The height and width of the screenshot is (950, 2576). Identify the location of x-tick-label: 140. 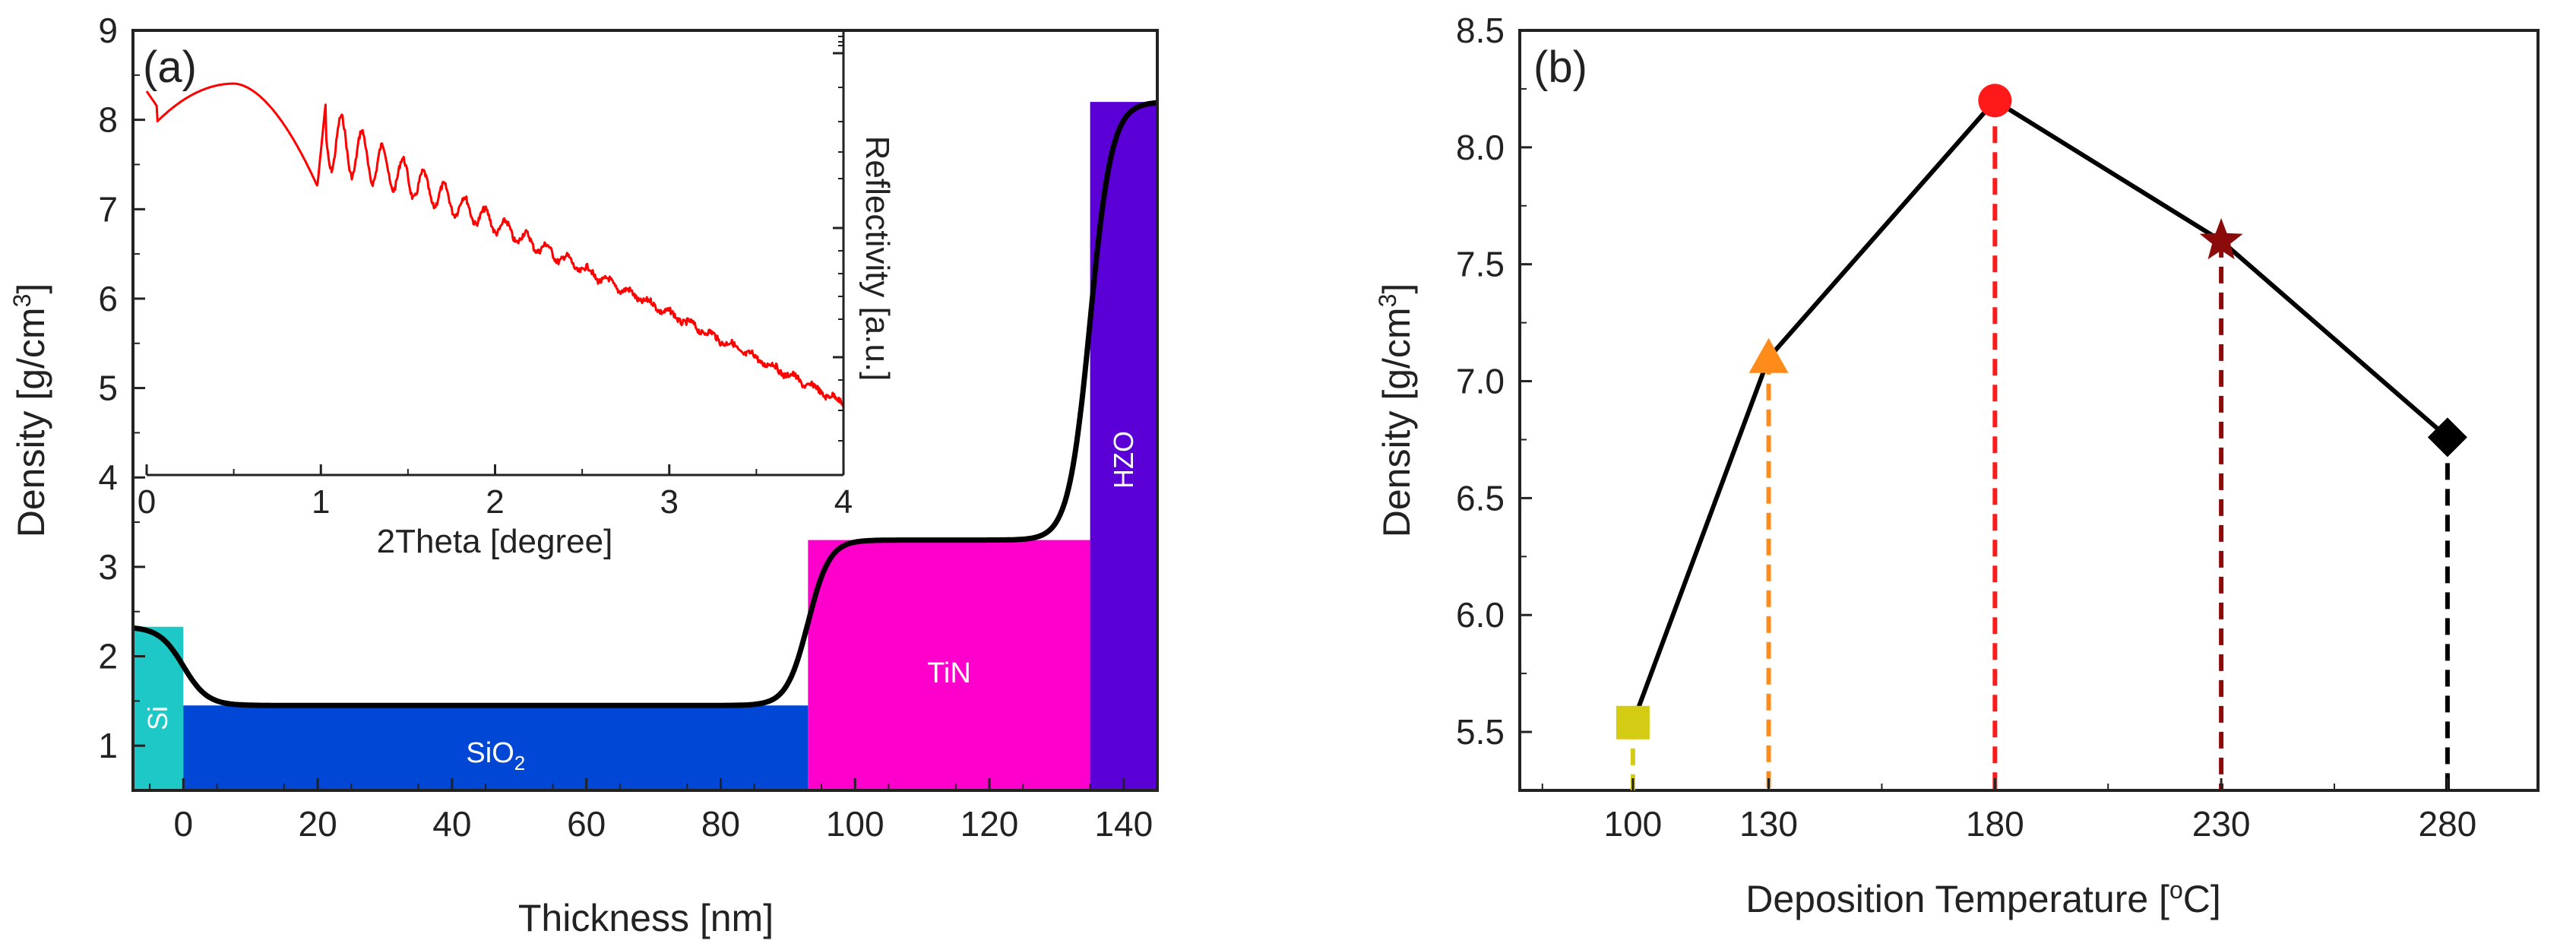
(1123, 824).